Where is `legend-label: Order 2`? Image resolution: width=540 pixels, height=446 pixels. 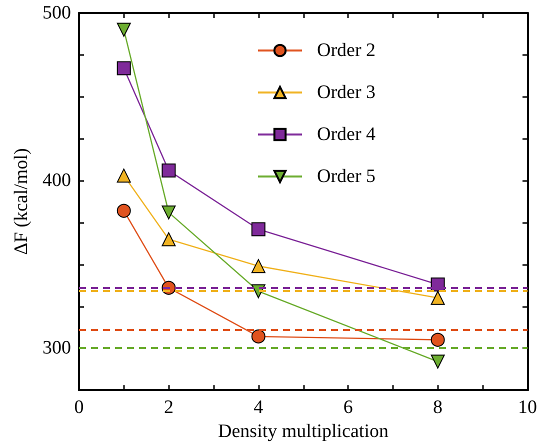 legend-label: Order 2 is located at coordinates (346, 50).